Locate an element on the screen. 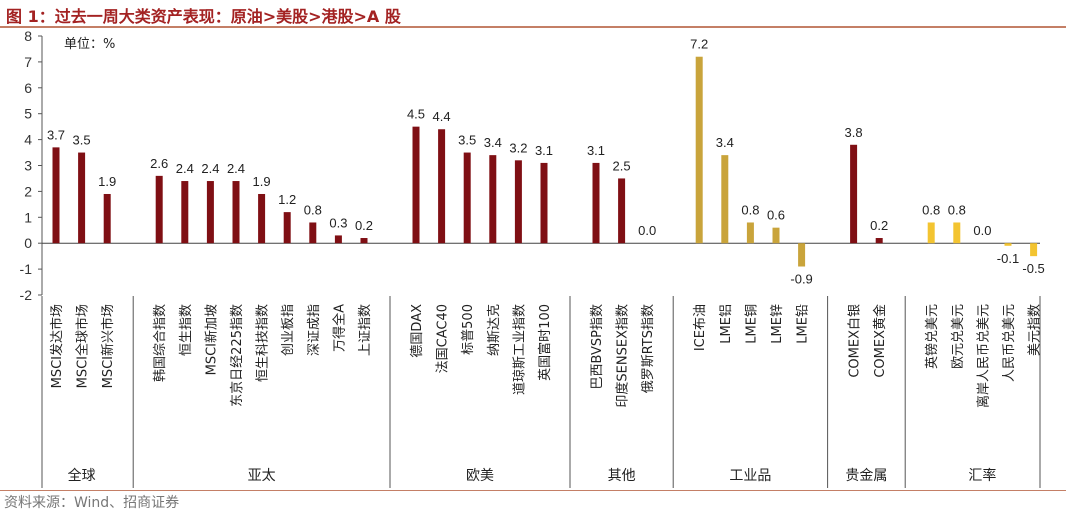 The height and width of the screenshot is (521, 1066). category-label: 巴西BVSP指数 is located at coordinates (597, 347).